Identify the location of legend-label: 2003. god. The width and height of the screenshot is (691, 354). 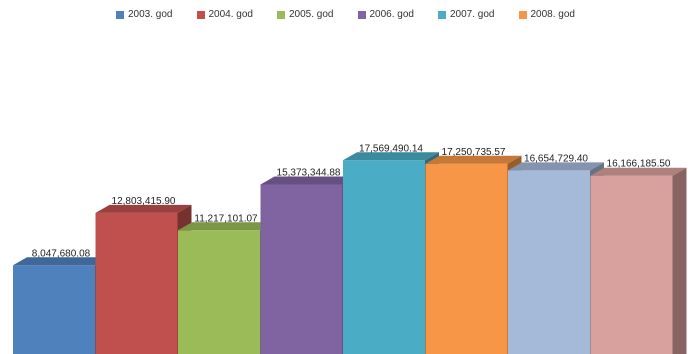
(150, 14).